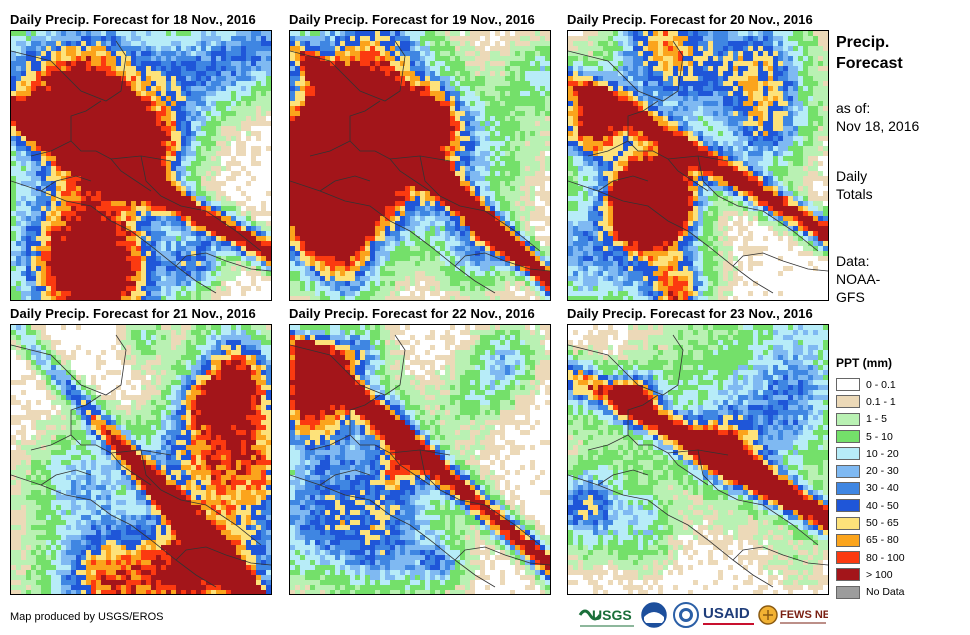 This screenshot has width=970, height=635. Describe the element at coordinates (877, 419) in the screenshot. I see `legend-label: 1 - 5` at that location.